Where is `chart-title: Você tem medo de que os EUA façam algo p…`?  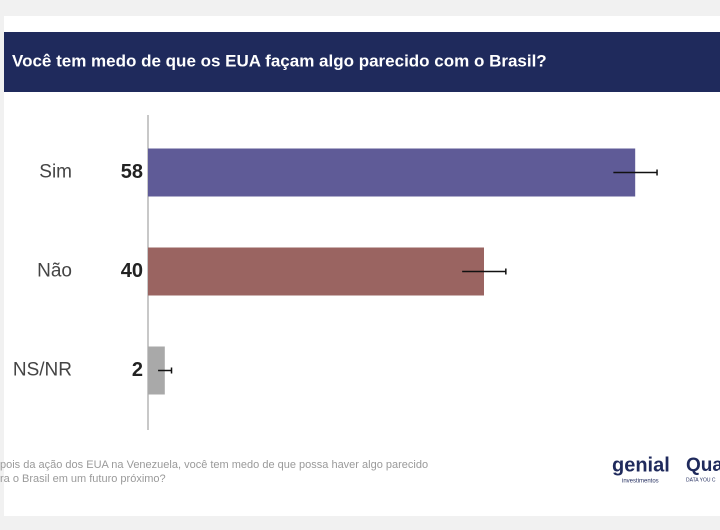
chart-title: Você tem medo de que os EUA façam algo p… is located at coordinates (279, 60).